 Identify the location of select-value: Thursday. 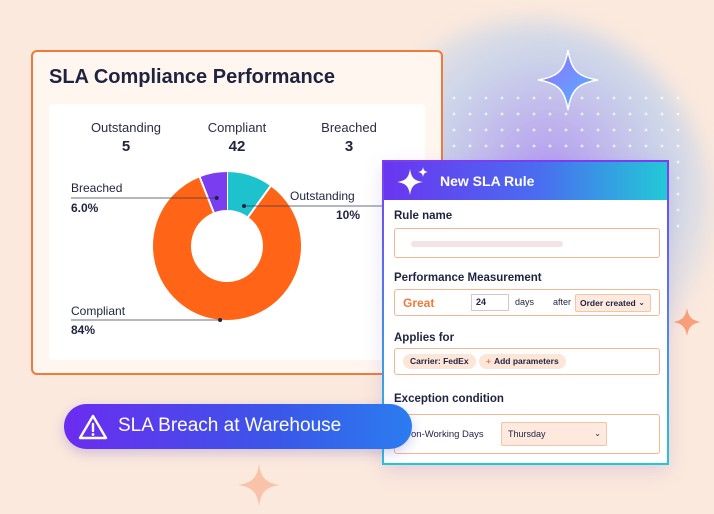
(527, 434).